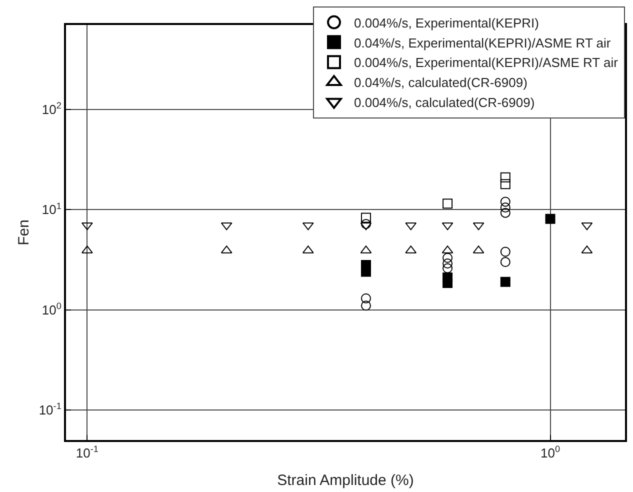 The width and height of the screenshot is (633, 492). What do you see at coordinates (486, 62) in the screenshot?
I see `legend-label: 0.004%/s, Experimental(KEPRI)/ASME RT air` at bounding box center [486, 62].